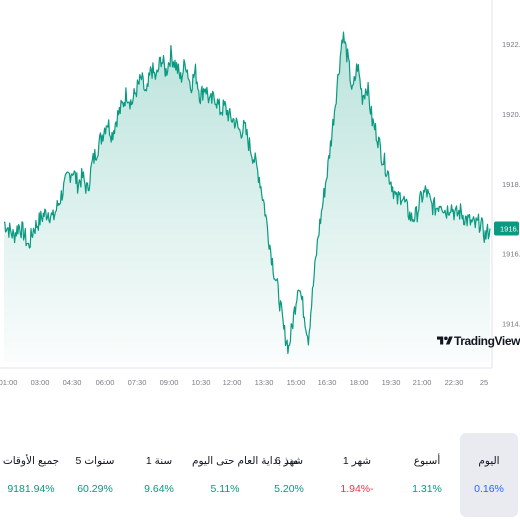 The width and height of the screenshot is (520, 520). Describe the element at coordinates (289, 475) in the screenshot. I see `perf-tab: 6 شهر 5.20%` at that location.